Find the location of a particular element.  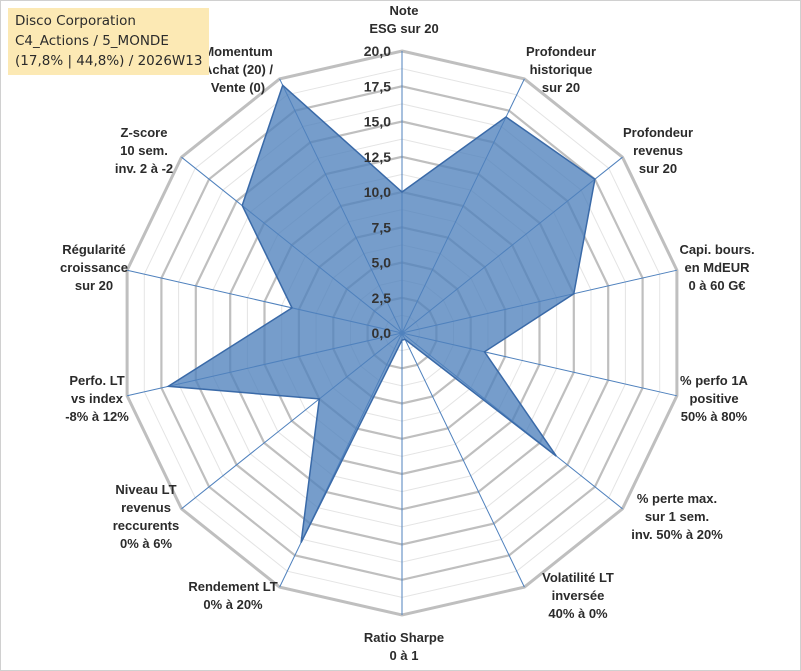

axis-label-line: sur 1 sem. is located at coordinates (677, 516).